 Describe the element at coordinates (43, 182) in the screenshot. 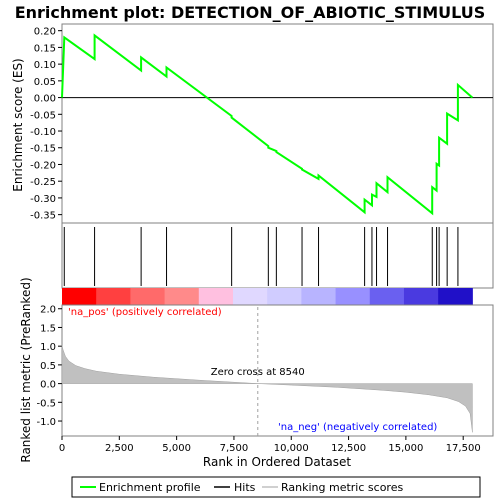

I see `es-y-tick-label: -0.25` at that location.